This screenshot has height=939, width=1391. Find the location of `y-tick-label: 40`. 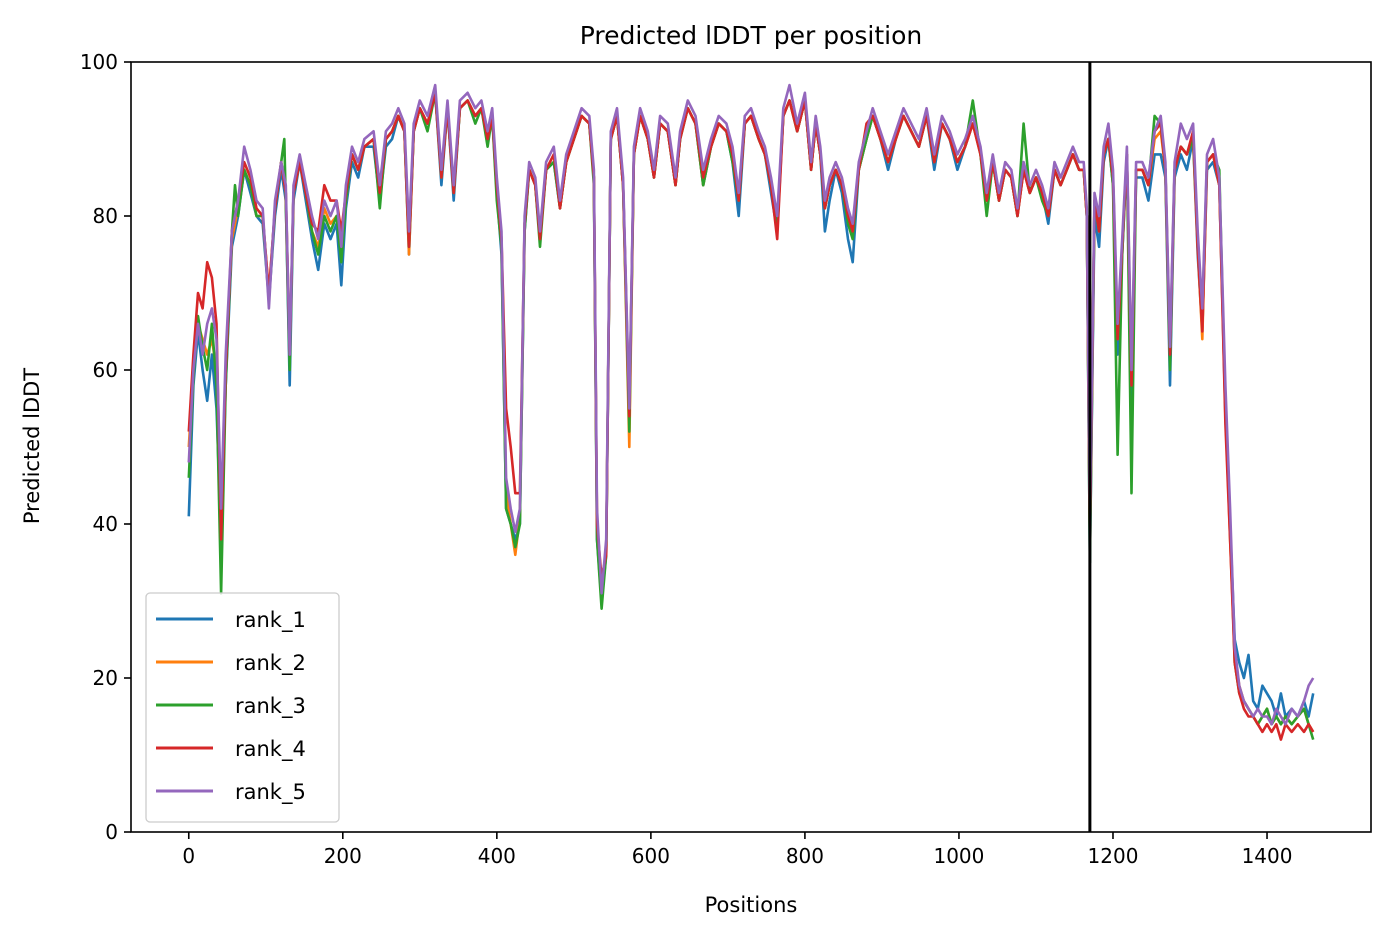

y-tick-label: 40 is located at coordinates (105, 524).